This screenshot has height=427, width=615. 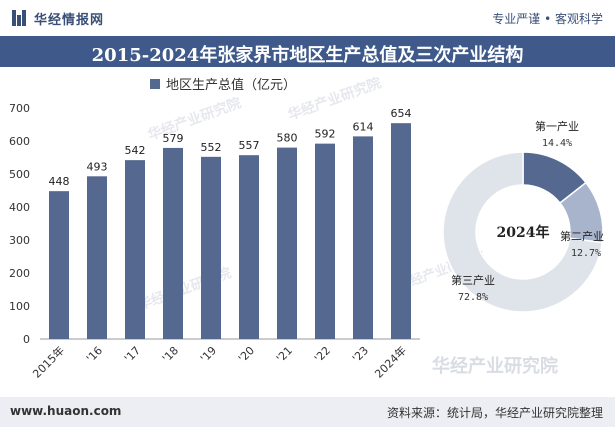 What do you see at coordinates (287, 138) in the screenshot?
I see `bar-value-label: 580` at bounding box center [287, 138].